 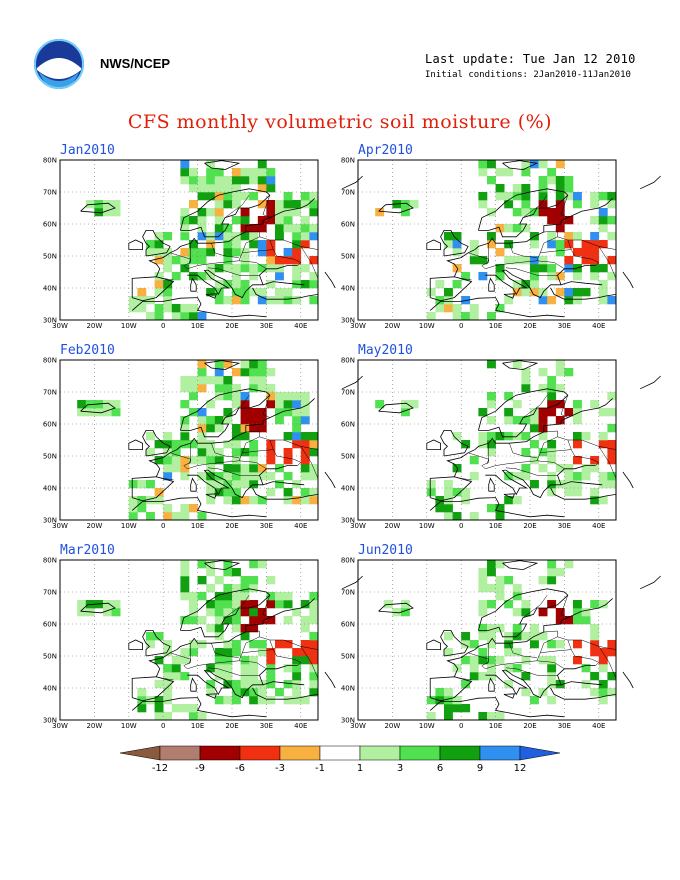 What do you see at coordinates (220, 753) in the screenshot?
I see `legend-swatch` at bounding box center [220, 753].